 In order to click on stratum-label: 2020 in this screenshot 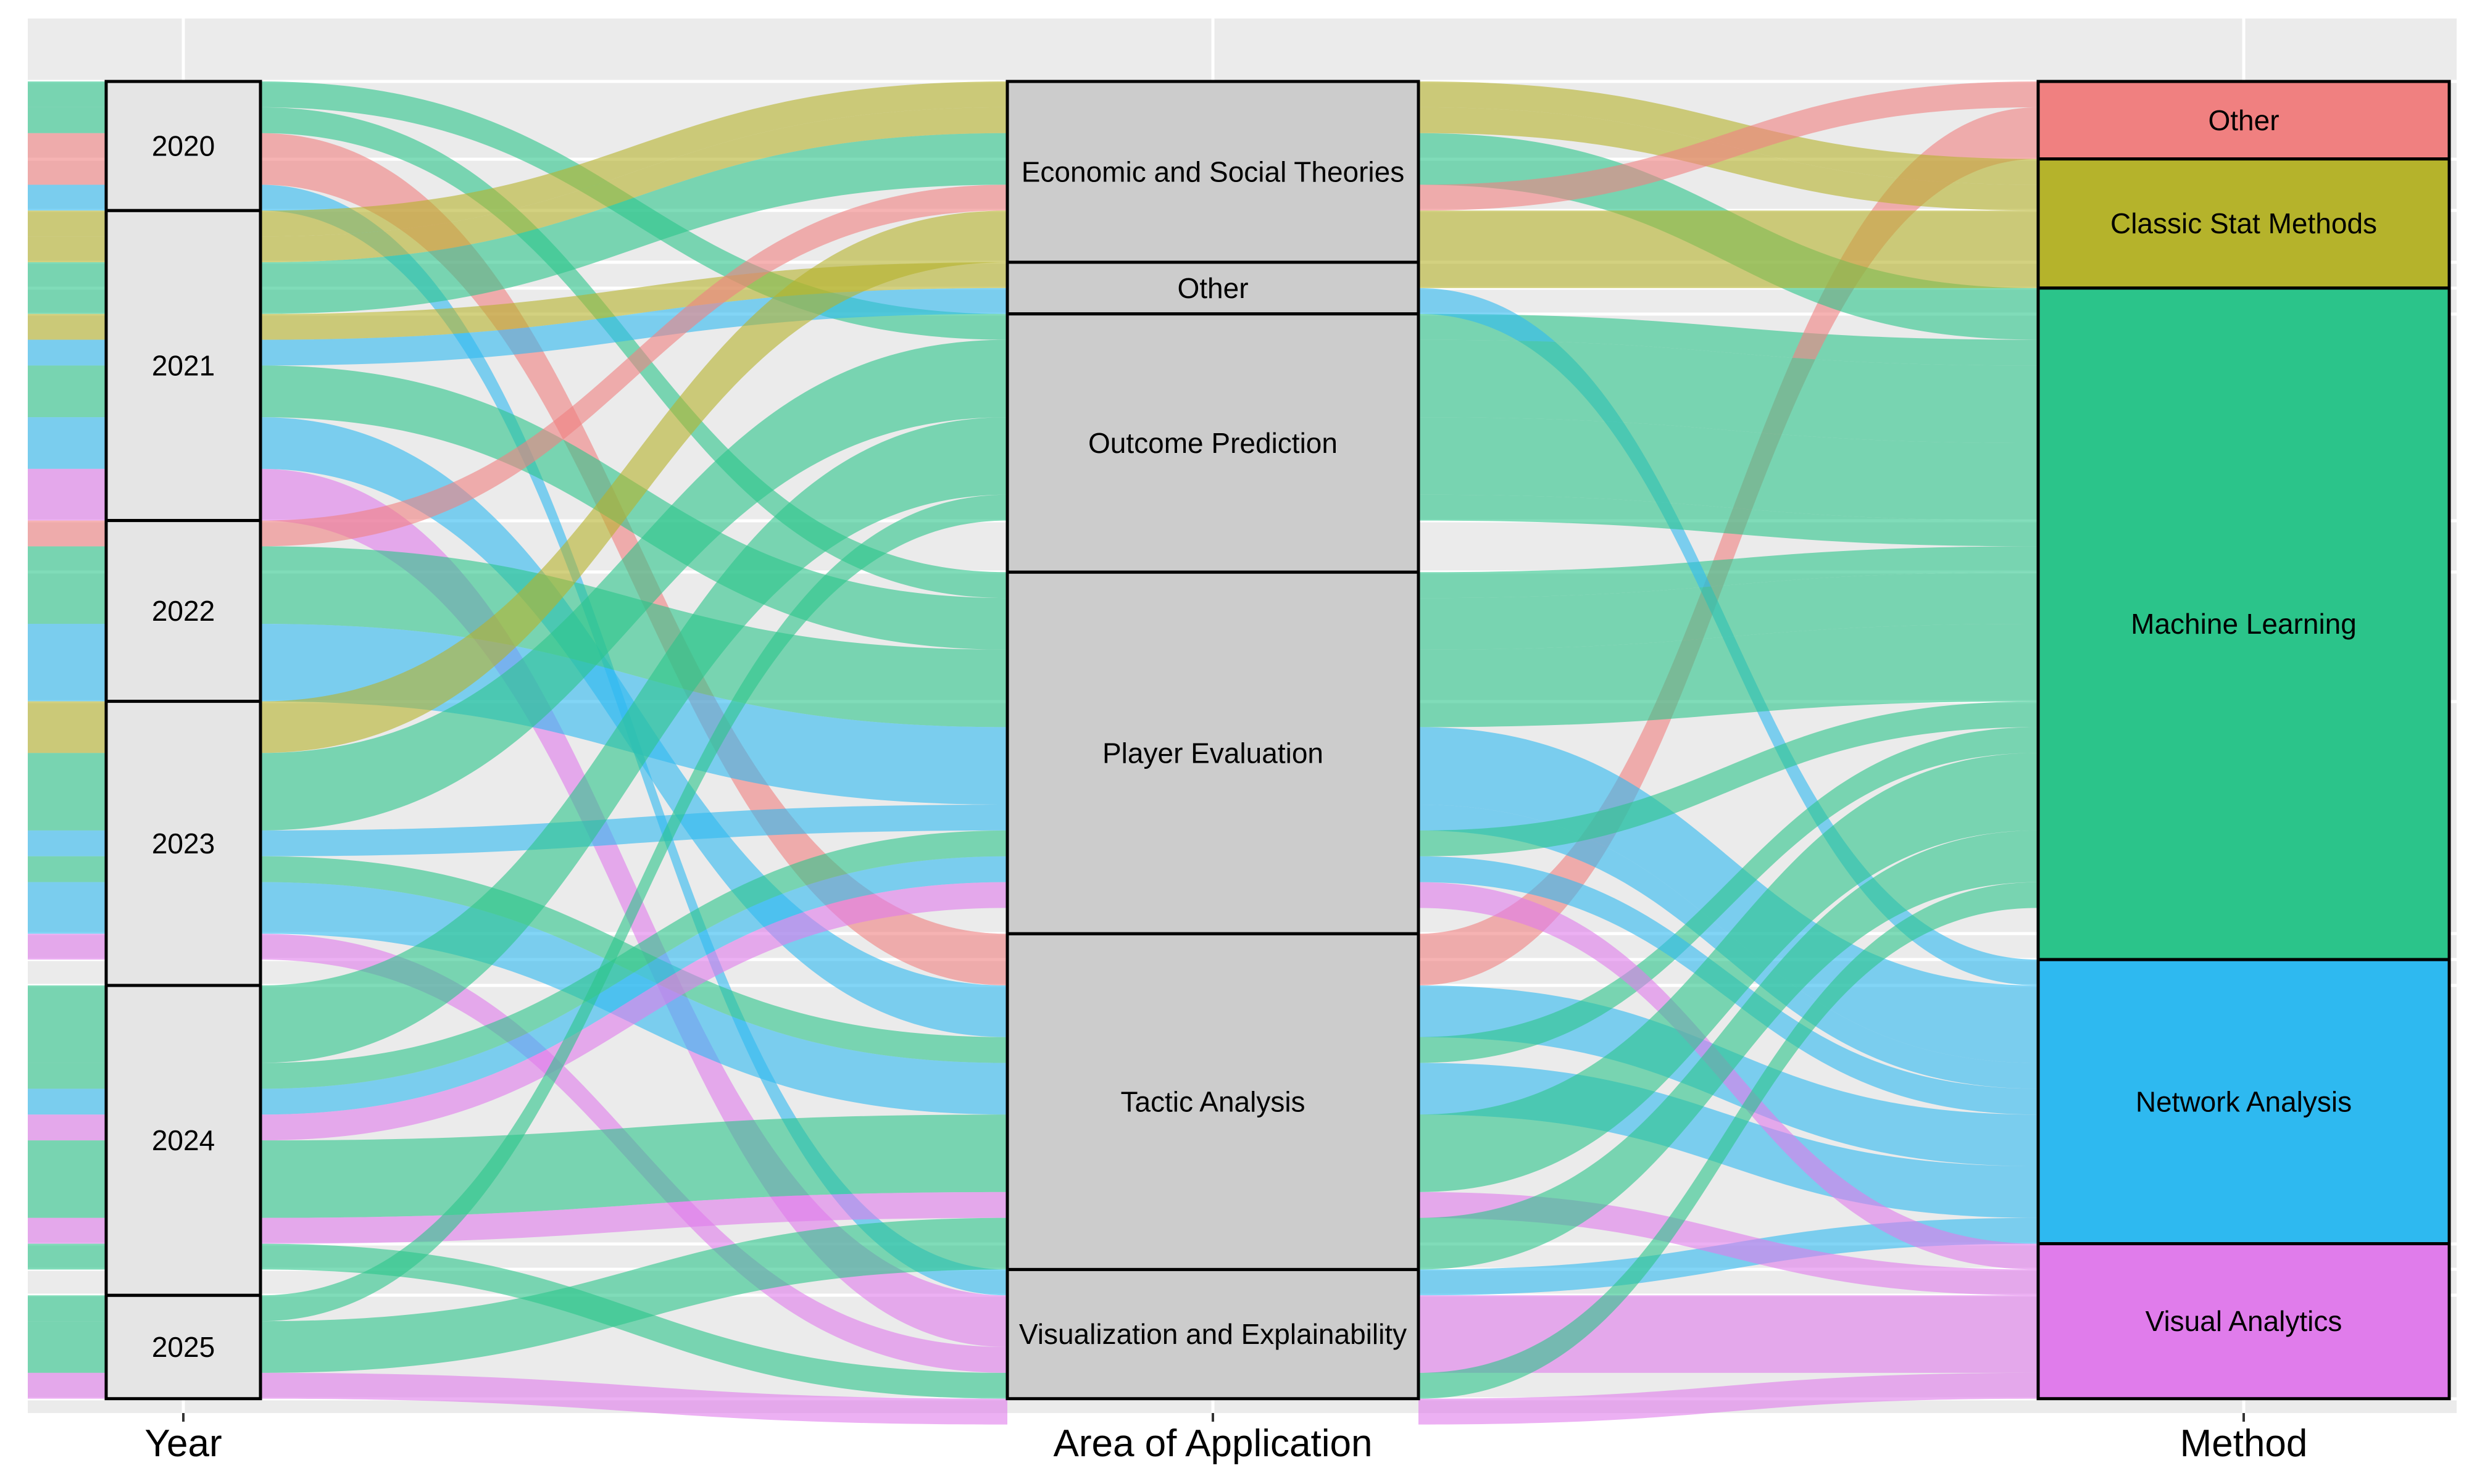, I will do `click(183, 146)`.